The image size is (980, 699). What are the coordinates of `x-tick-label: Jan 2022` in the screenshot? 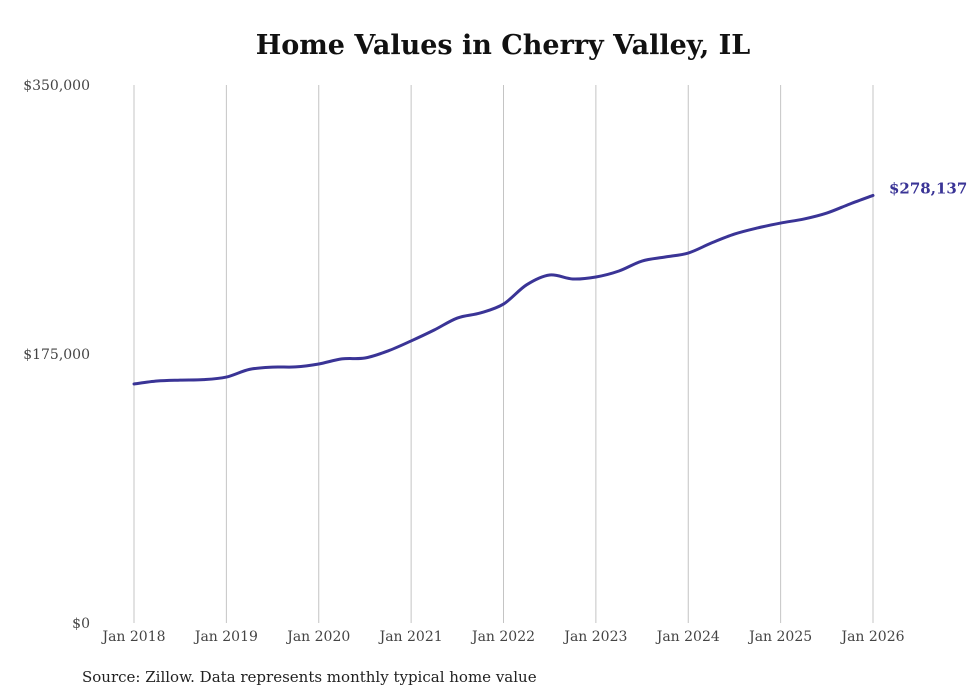 It's located at (502, 637).